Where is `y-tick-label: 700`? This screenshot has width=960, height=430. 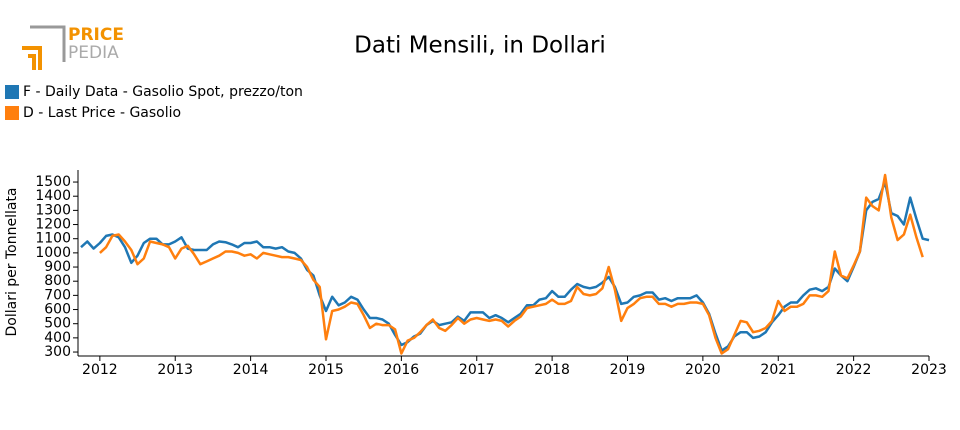
y-tick-label: 700 is located at coordinates (57, 295).